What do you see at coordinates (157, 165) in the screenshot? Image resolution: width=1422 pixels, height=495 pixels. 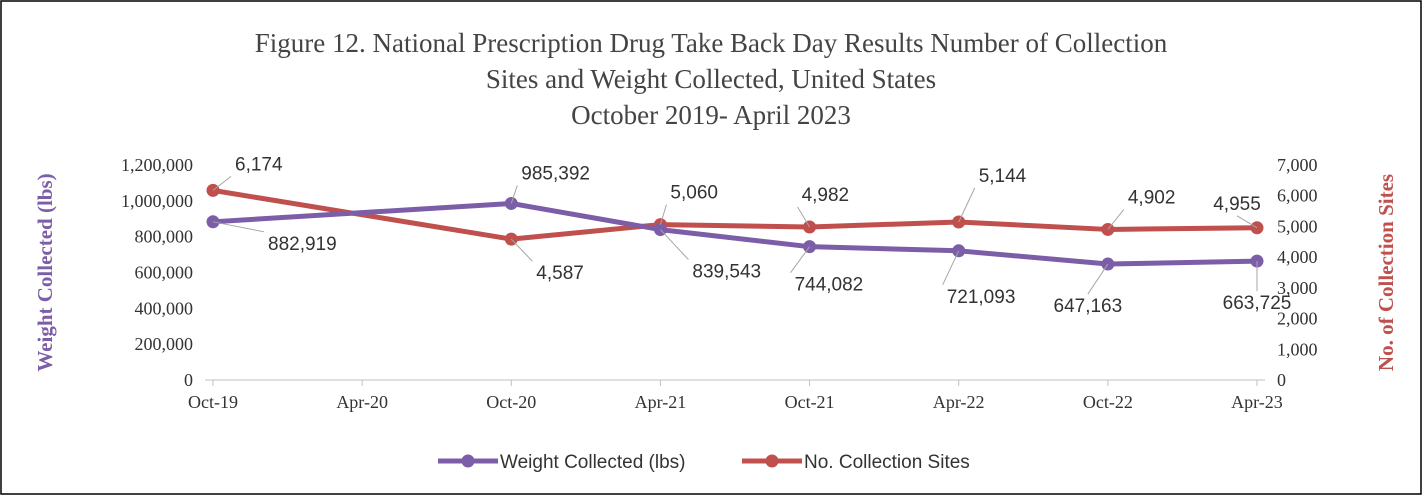 I see `y-left-tick-label: 1,200,000` at bounding box center [157, 165].